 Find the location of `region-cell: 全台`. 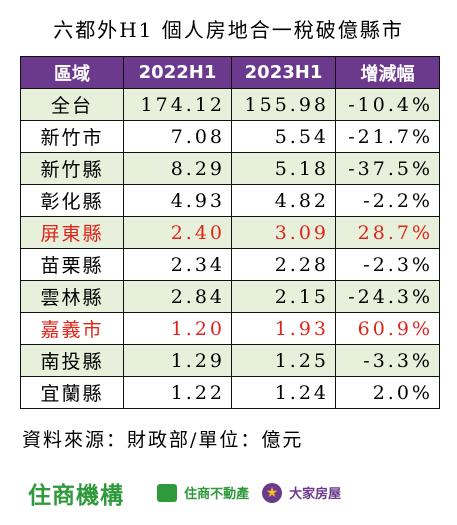

region-cell: 全台 is located at coordinates (72, 104).